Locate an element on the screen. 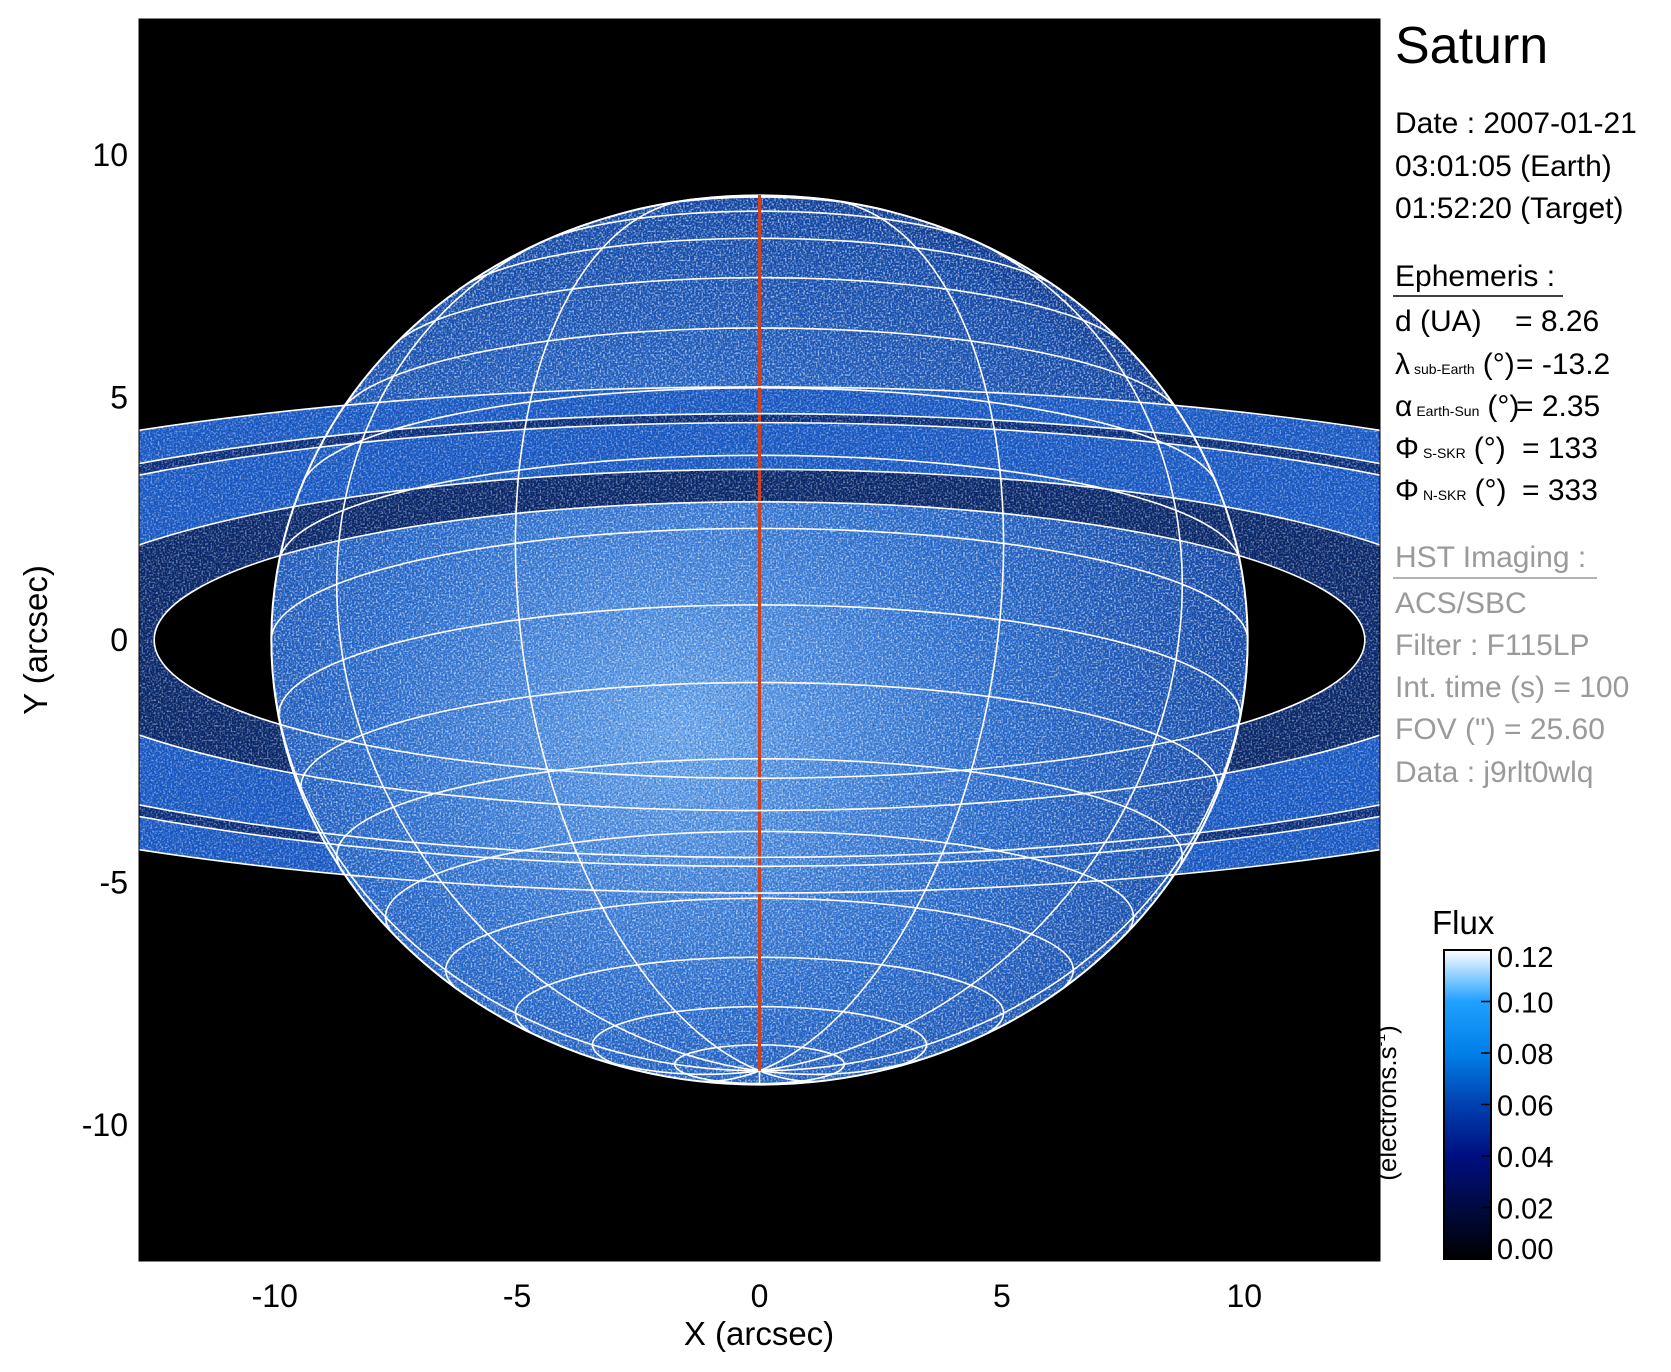  ephemeris-row: d (UA) = 8.26 is located at coordinates (1497, 321).